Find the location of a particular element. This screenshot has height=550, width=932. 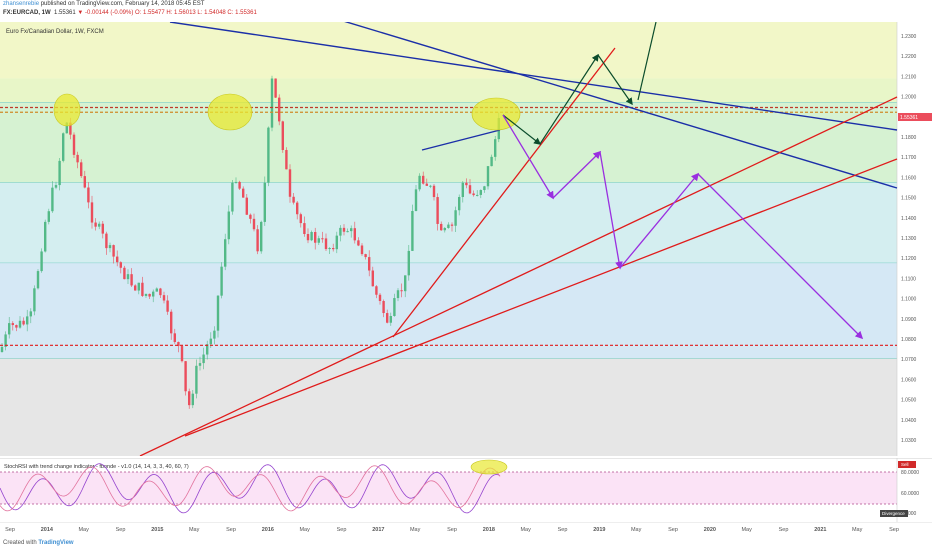

divergence-tag is located at coordinates (894, 513).